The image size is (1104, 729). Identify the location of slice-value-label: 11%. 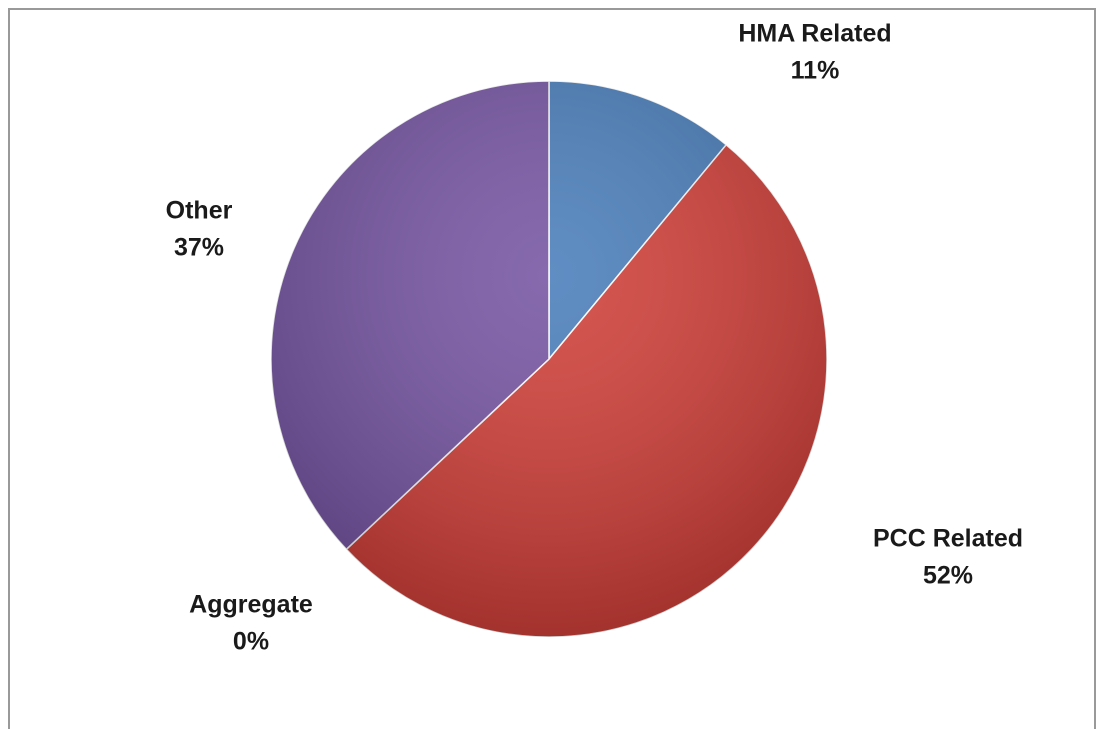
(815, 71).